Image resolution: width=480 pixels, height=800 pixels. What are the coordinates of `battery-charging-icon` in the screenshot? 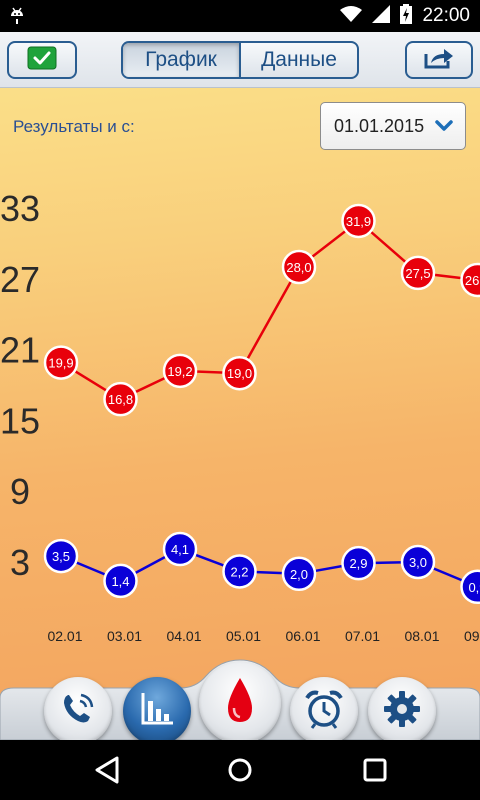 It's located at (406, 16).